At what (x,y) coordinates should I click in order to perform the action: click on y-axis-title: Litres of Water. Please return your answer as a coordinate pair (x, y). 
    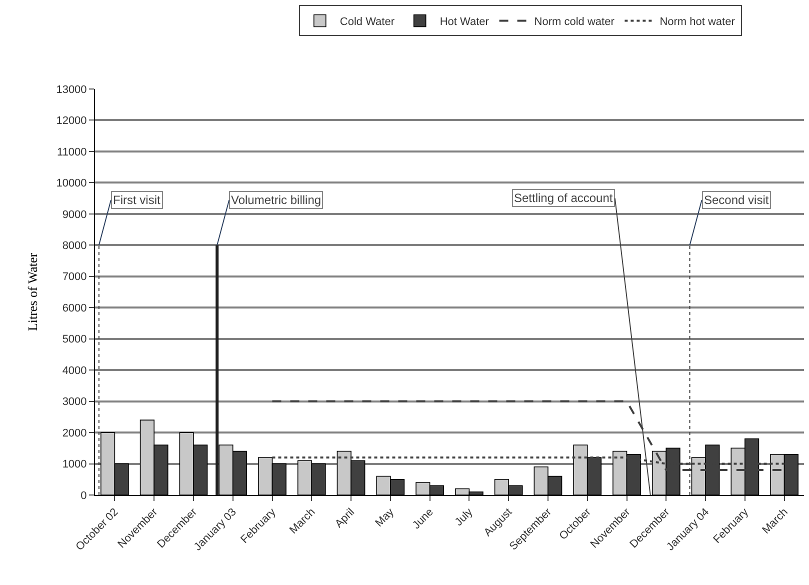
    Looking at the image, I should click on (32, 292).